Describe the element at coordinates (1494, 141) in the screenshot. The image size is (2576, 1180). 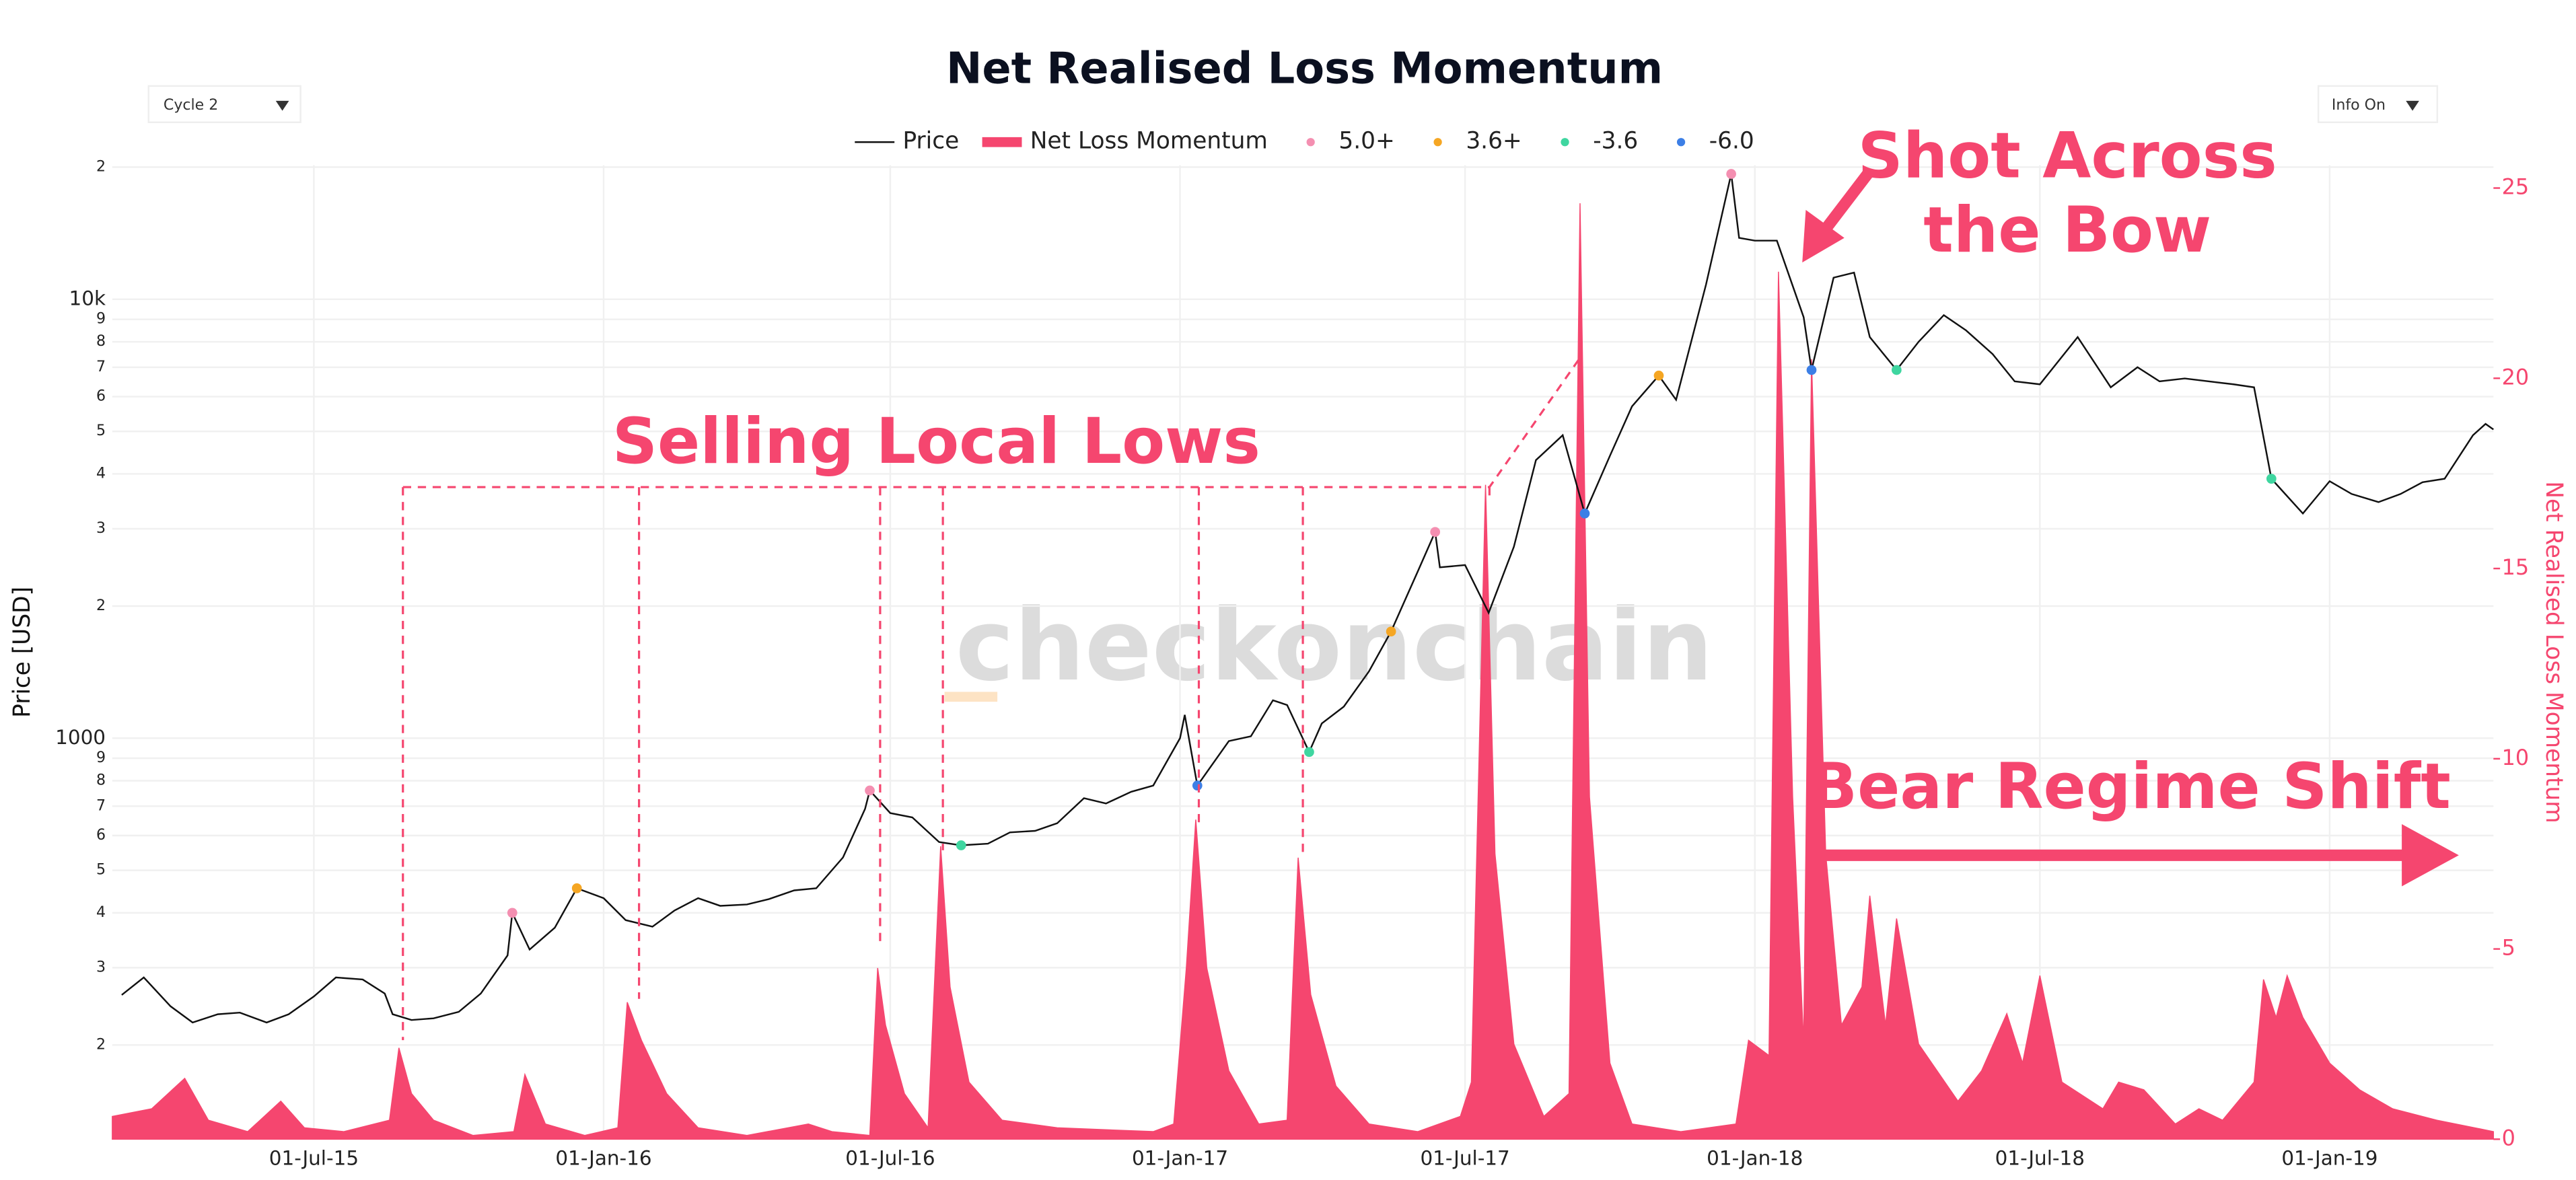
I see `legend-label: 3.6+` at that location.